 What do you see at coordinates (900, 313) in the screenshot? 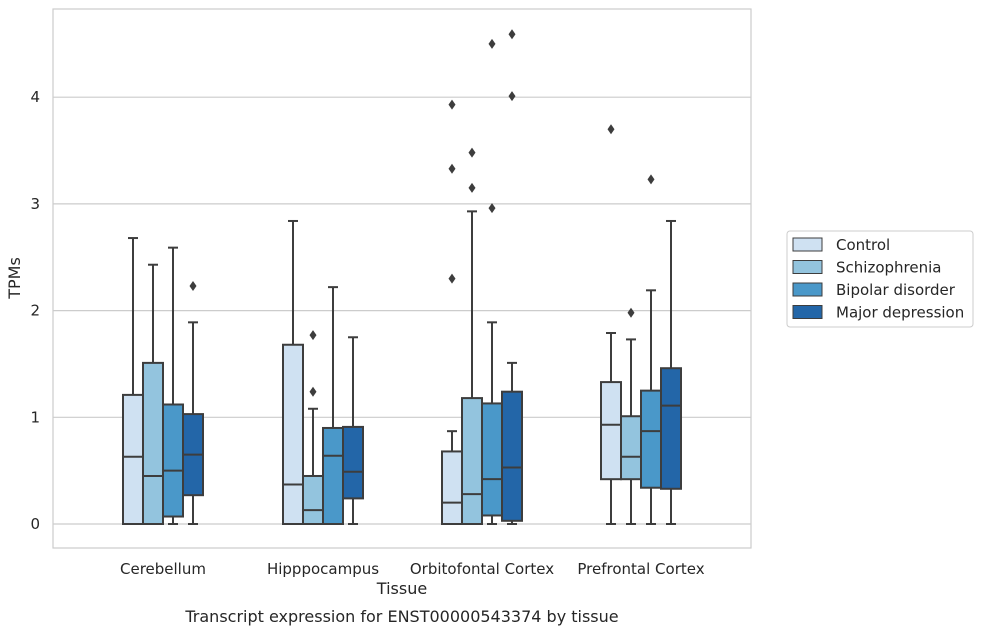
I see `legend-label: Major depression` at bounding box center [900, 313].